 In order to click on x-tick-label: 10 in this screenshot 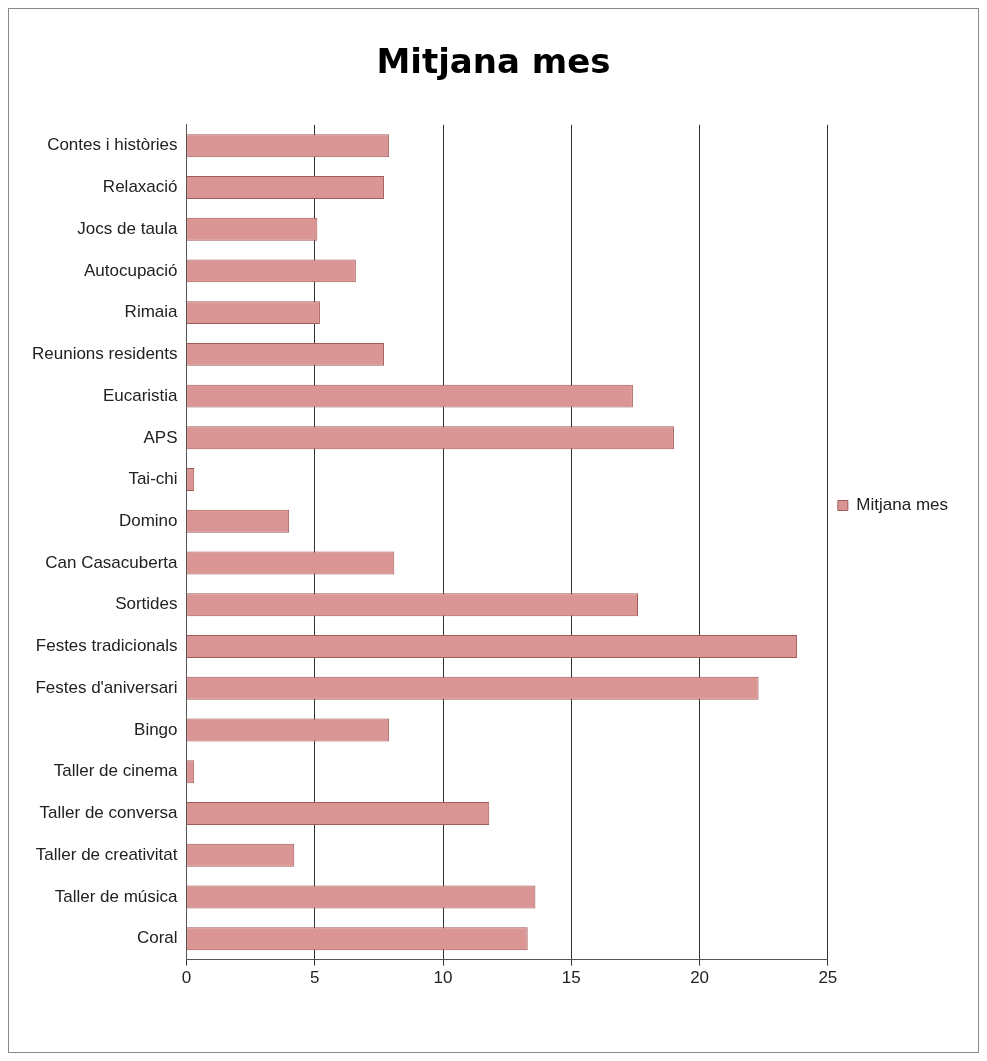, I will do `click(443, 978)`.